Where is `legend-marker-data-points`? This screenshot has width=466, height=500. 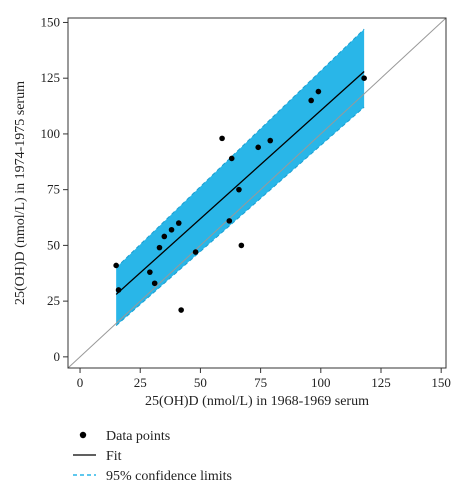
legend-marker-data-points is located at coordinates (83, 435).